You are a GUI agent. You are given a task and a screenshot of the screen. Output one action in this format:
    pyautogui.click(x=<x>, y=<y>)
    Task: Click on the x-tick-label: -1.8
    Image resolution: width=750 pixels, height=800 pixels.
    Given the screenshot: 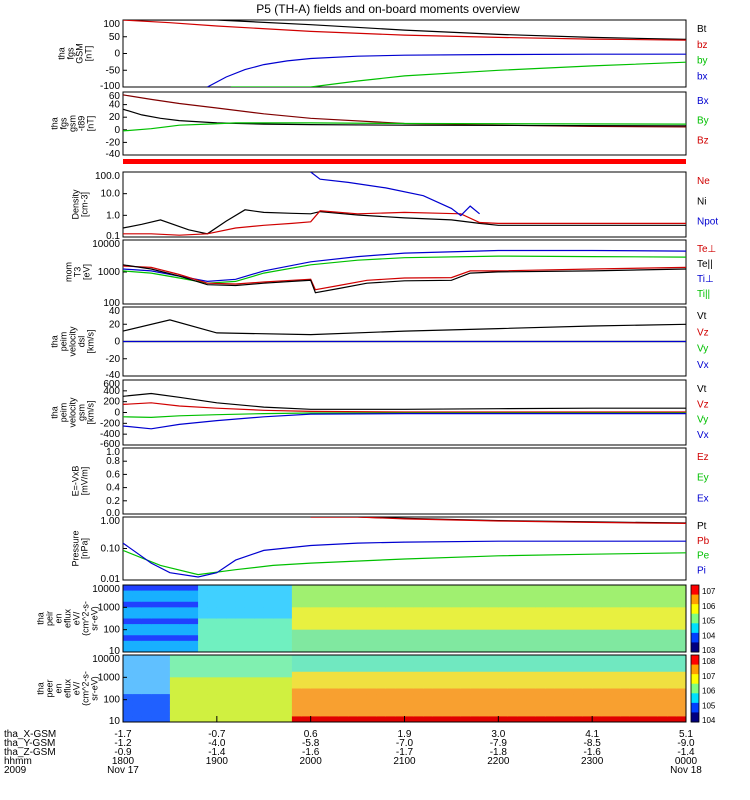 What is the action you would take?
    pyautogui.click(x=499, y=752)
    